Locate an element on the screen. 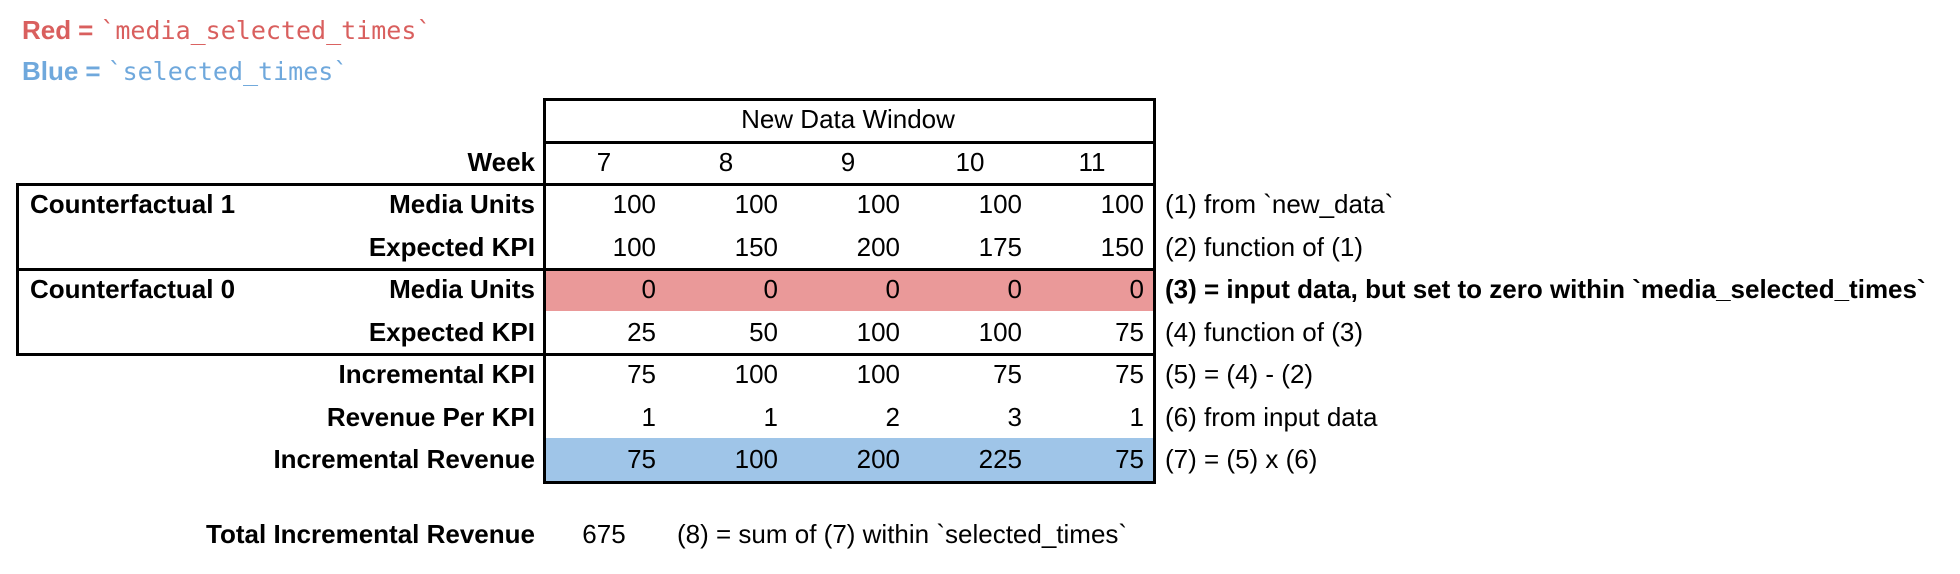 This screenshot has width=1960, height=574. new-data-window-header: New Data Window is located at coordinates (848, 119).